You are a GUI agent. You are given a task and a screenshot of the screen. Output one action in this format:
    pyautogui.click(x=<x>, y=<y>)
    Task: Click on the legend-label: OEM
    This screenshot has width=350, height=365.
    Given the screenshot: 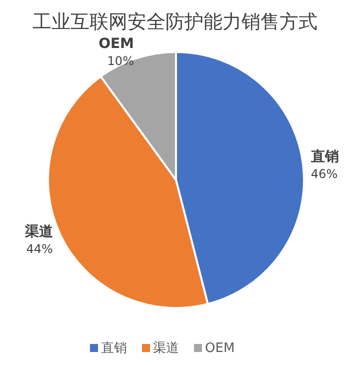 What is the action you would take?
    pyautogui.click(x=220, y=348)
    